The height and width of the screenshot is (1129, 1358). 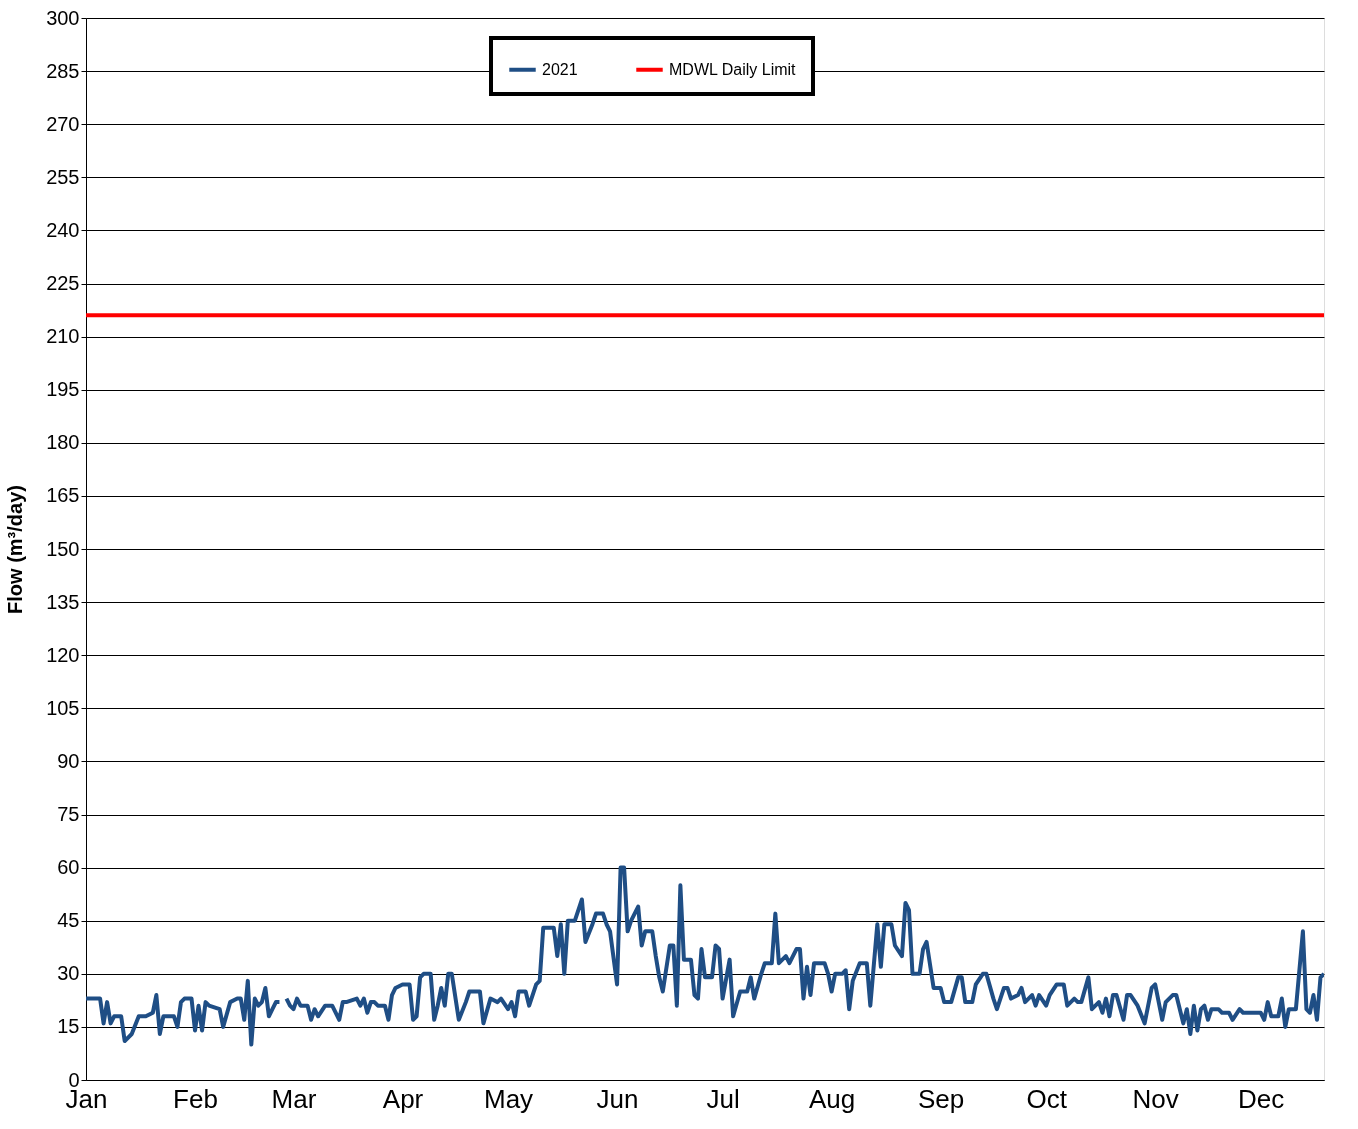 What do you see at coordinates (195, 1098) in the screenshot?
I see `x-tick-label: Feb` at bounding box center [195, 1098].